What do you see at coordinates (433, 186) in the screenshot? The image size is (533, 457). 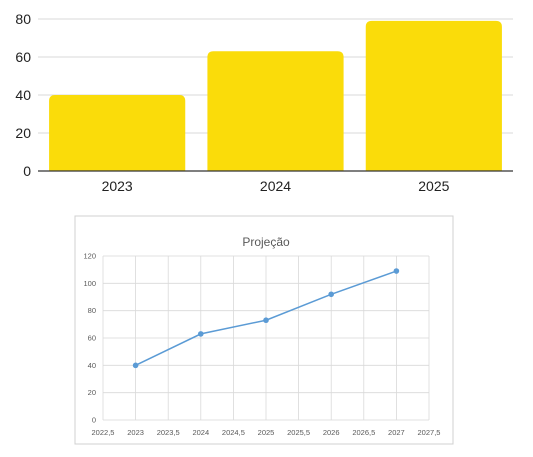 I see `bar-x-tick-label: 2025` at bounding box center [433, 186].